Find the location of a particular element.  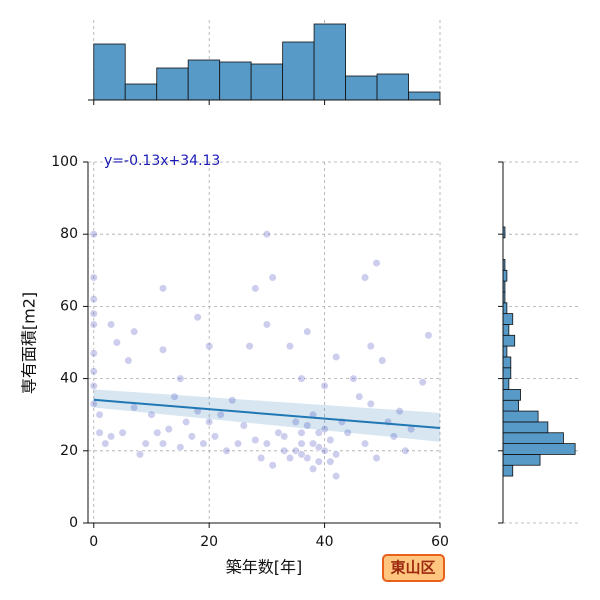

y-tick-label: 20 is located at coordinates (69, 451).